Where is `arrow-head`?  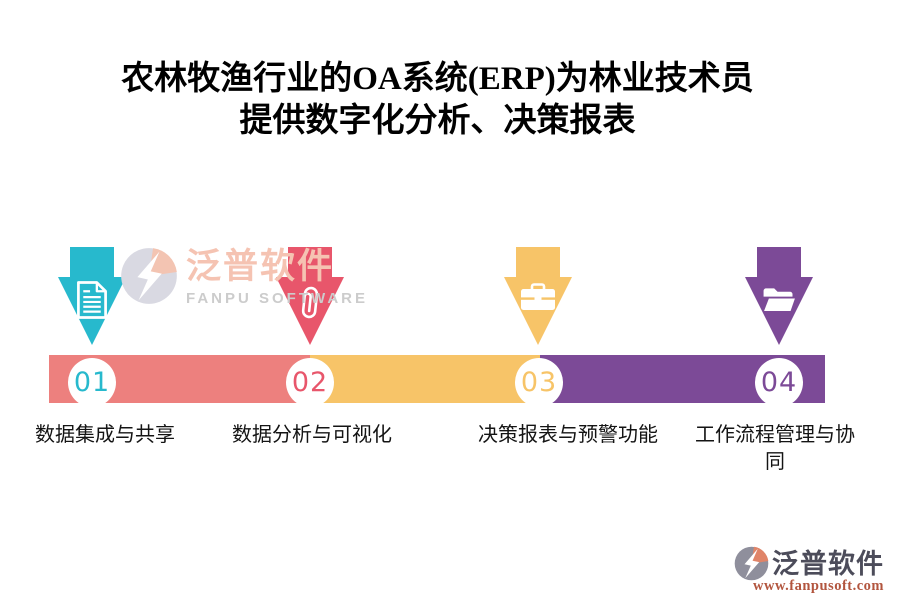 arrow-head is located at coordinates (538, 311).